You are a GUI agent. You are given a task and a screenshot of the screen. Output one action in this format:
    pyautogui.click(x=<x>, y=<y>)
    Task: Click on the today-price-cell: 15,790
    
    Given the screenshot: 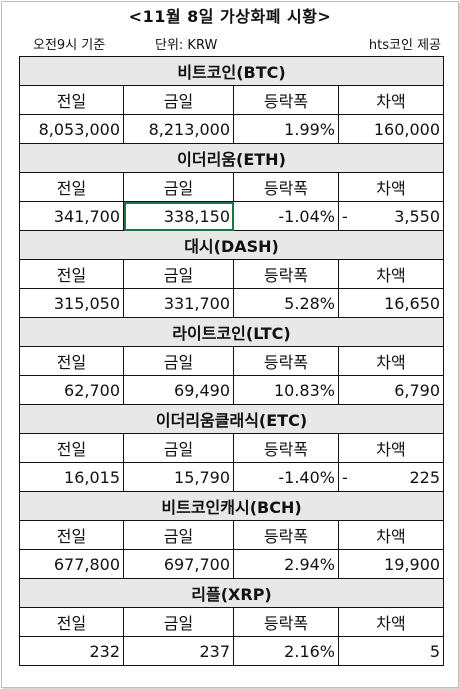 What is the action you would take?
    pyautogui.click(x=178, y=477)
    